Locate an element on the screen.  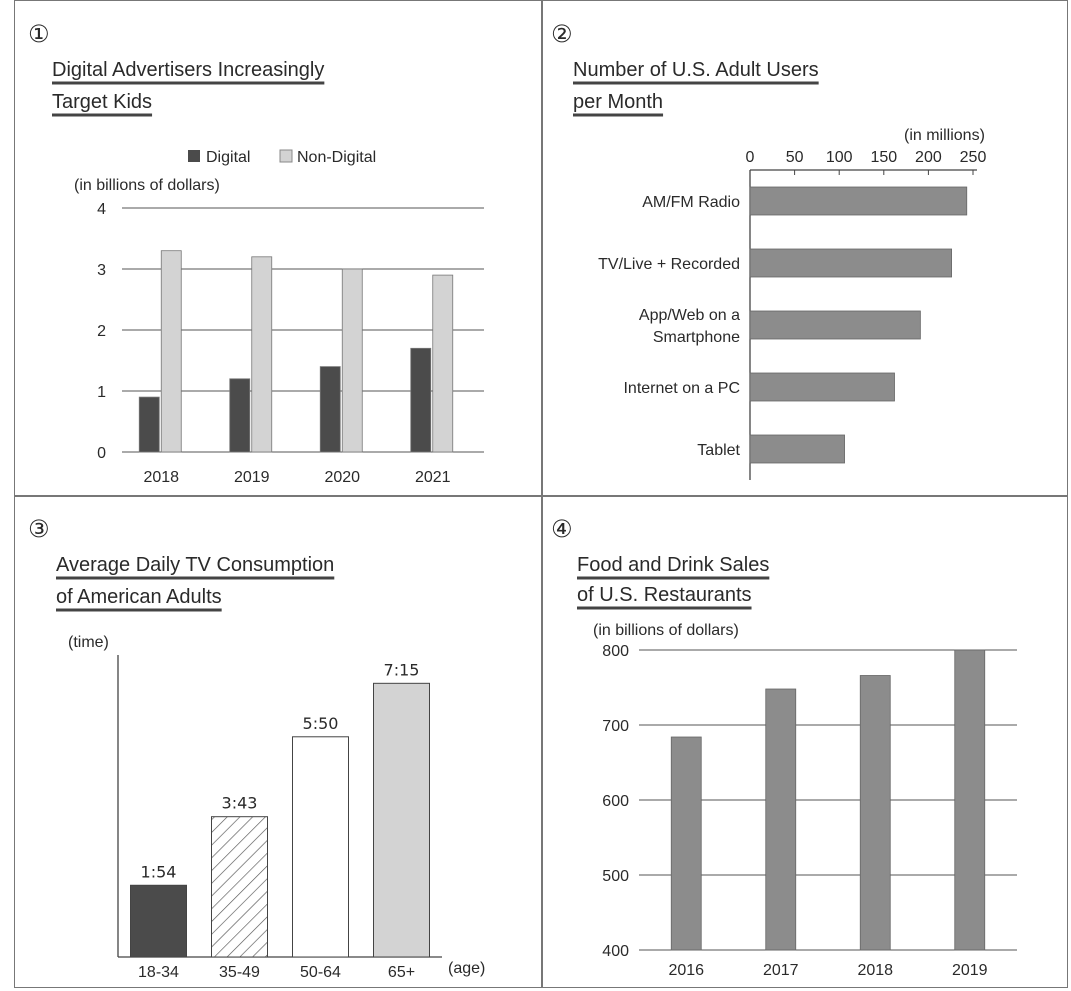
chart2-category-label: App/Web on a is located at coordinates (689, 315).